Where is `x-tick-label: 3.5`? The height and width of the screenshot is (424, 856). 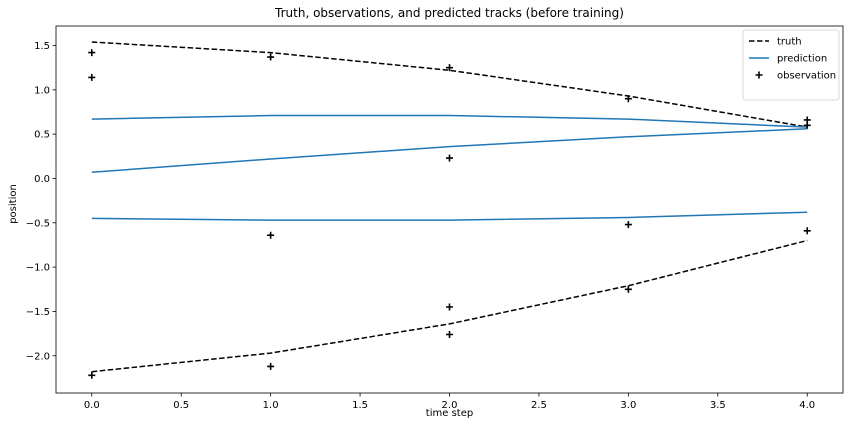
x-tick-label: 3.5 is located at coordinates (718, 405).